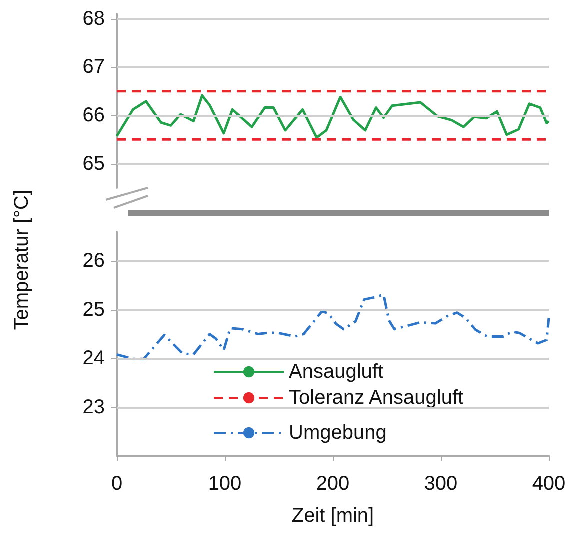 The height and width of the screenshot is (533, 573). Describe the element at coordinates (376, 398) in the screenshot. I see `legend-label: Toleranz Ansaugluft` at that location.